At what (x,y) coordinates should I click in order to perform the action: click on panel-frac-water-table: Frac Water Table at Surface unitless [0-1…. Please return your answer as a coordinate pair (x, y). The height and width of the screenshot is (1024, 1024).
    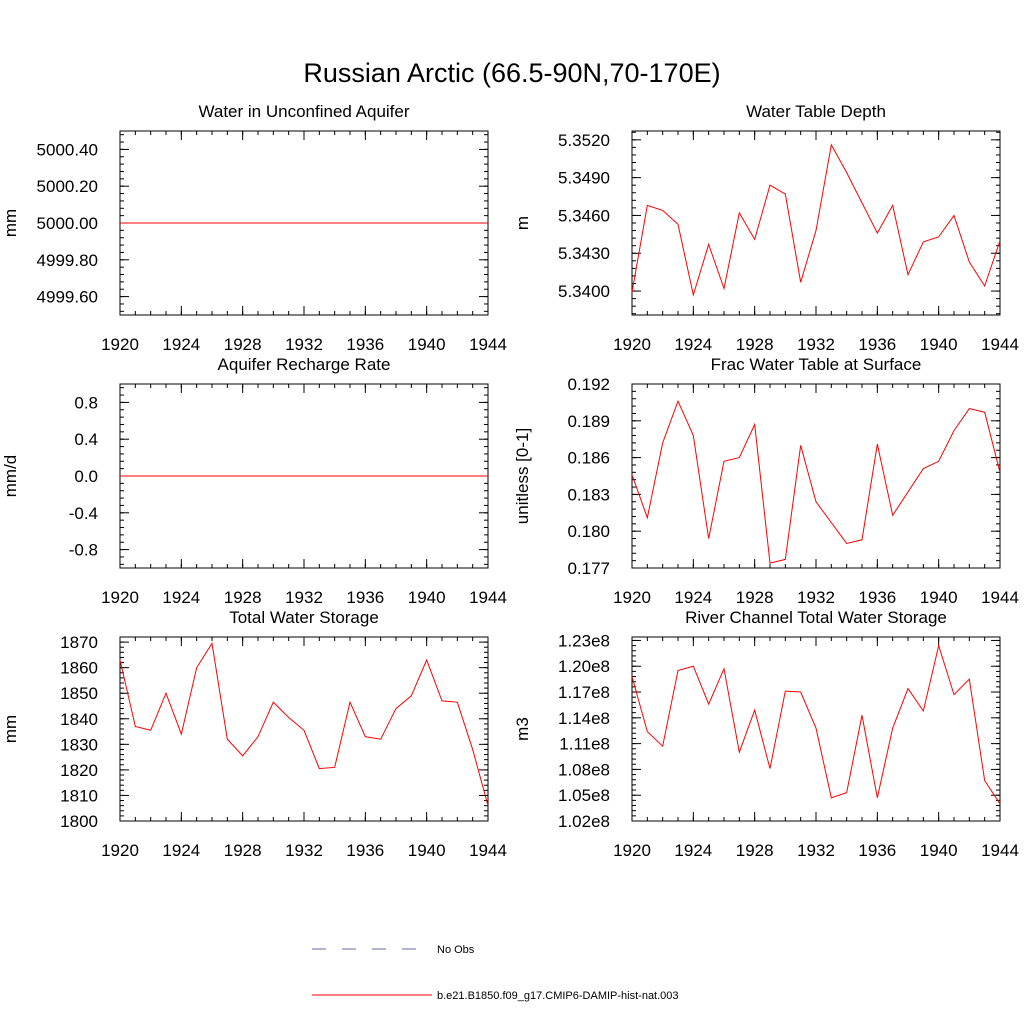
    Looking at the image, I should click on (766, 481).